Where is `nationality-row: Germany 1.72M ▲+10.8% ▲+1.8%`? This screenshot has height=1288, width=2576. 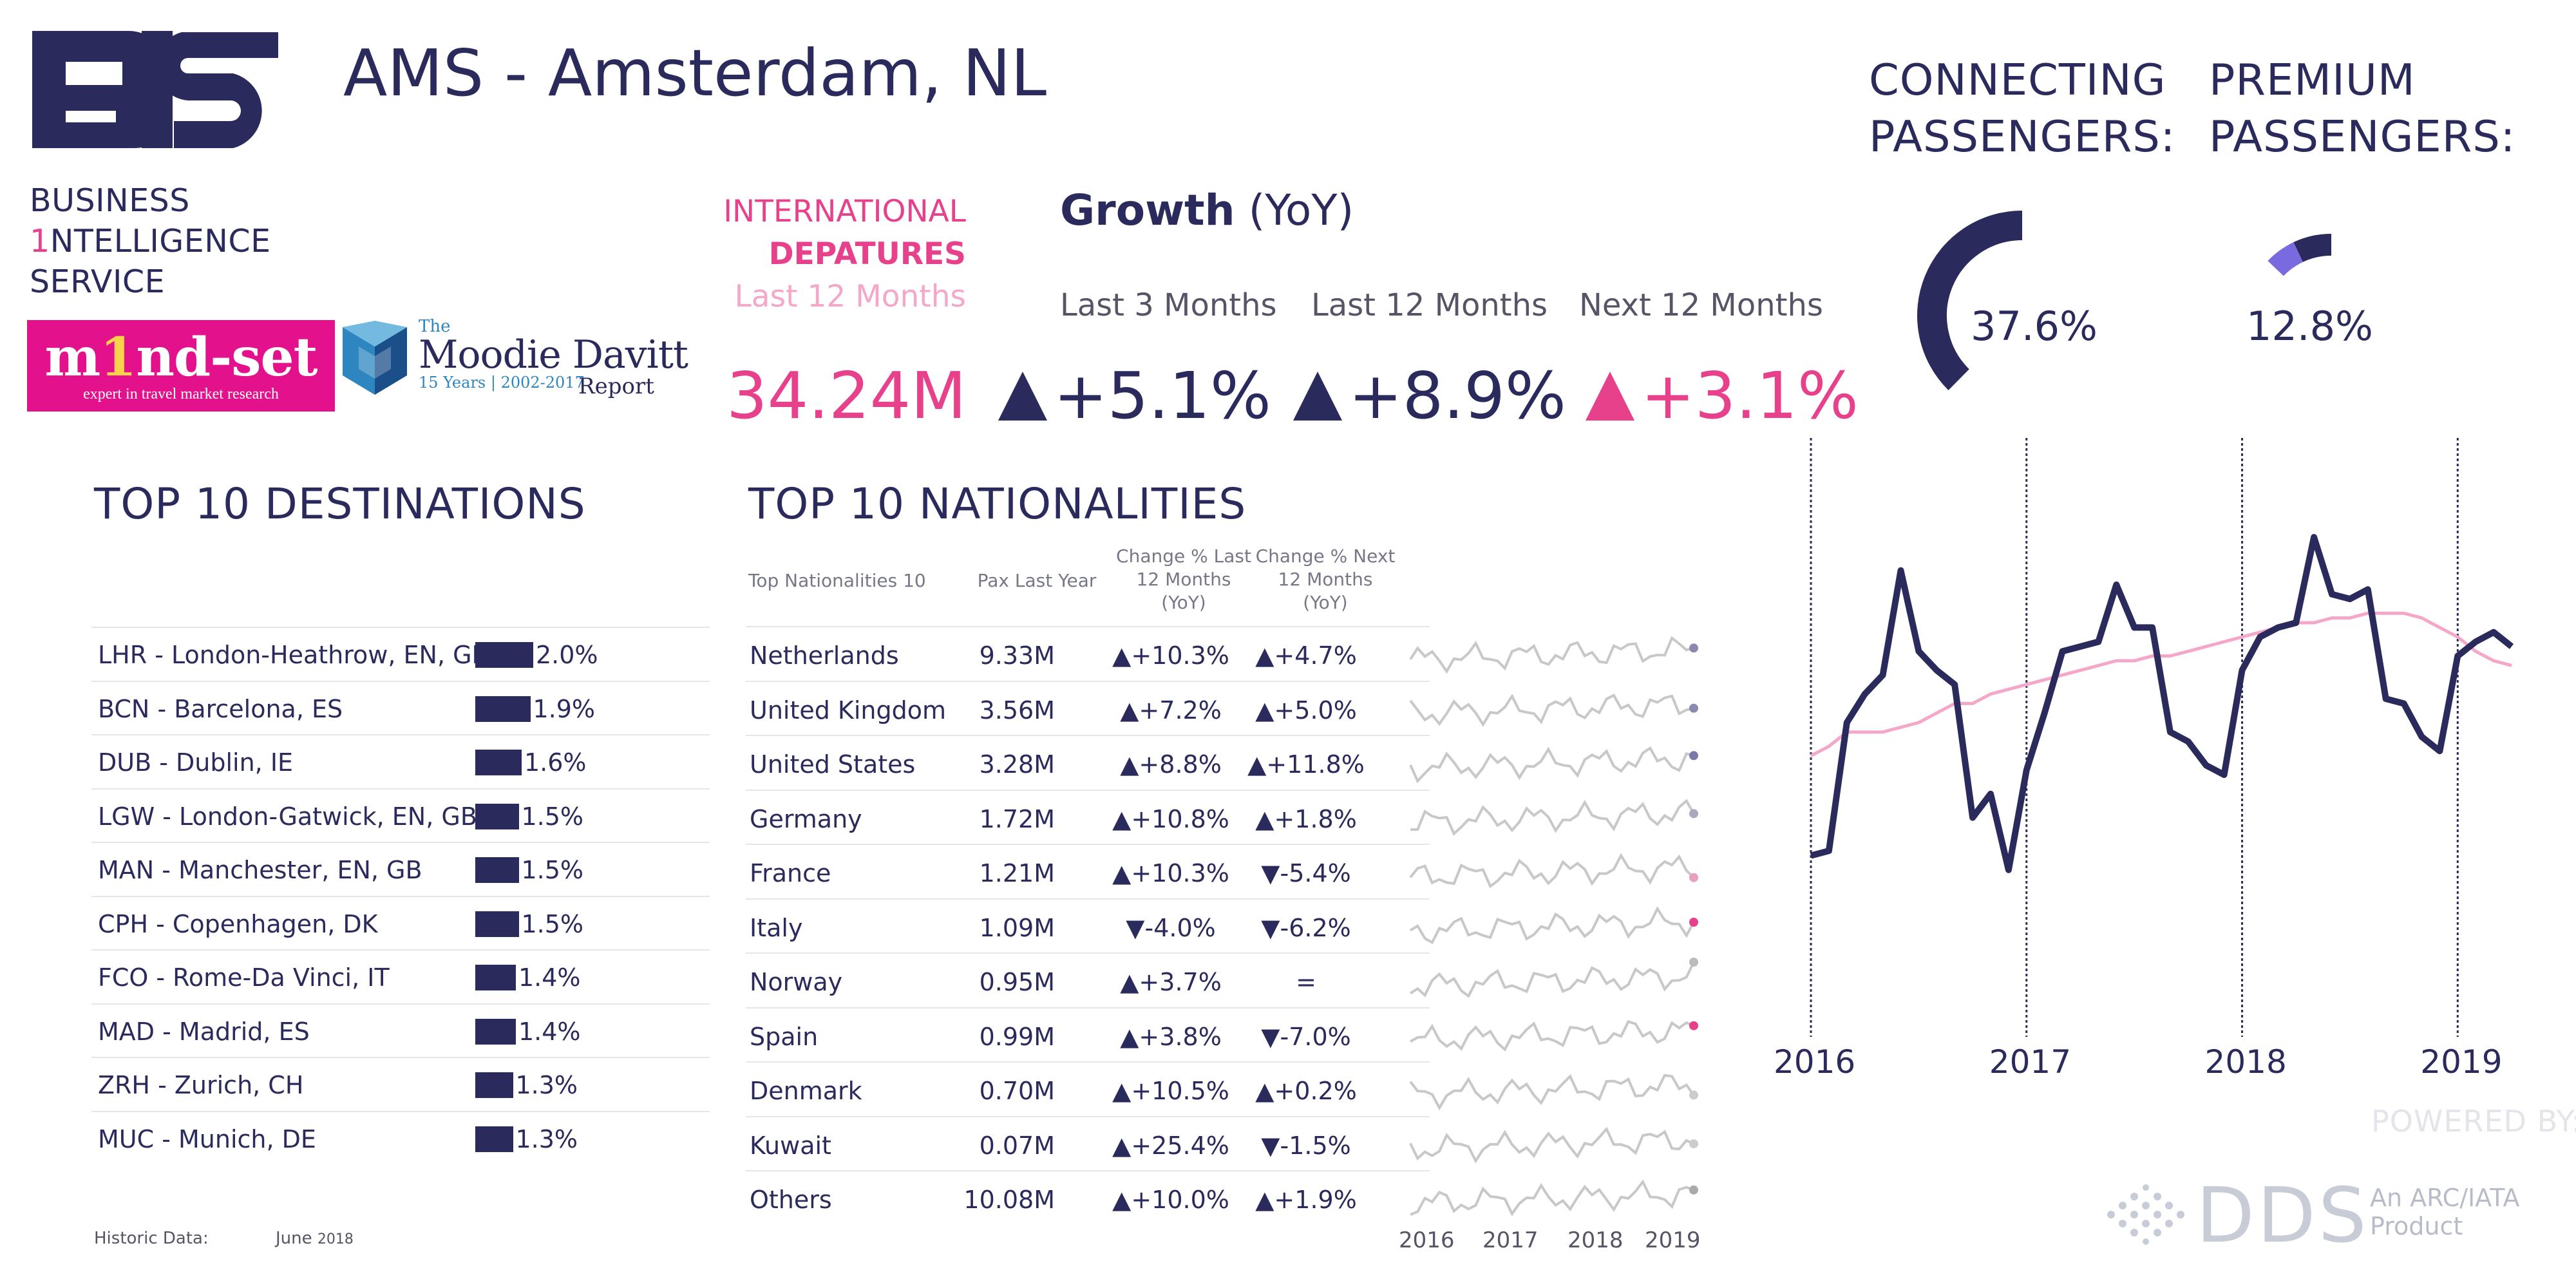 nationality-row: Germany 1.72M ▲+10.8% ▲+1.8% is located at coordinates (1088, 817).